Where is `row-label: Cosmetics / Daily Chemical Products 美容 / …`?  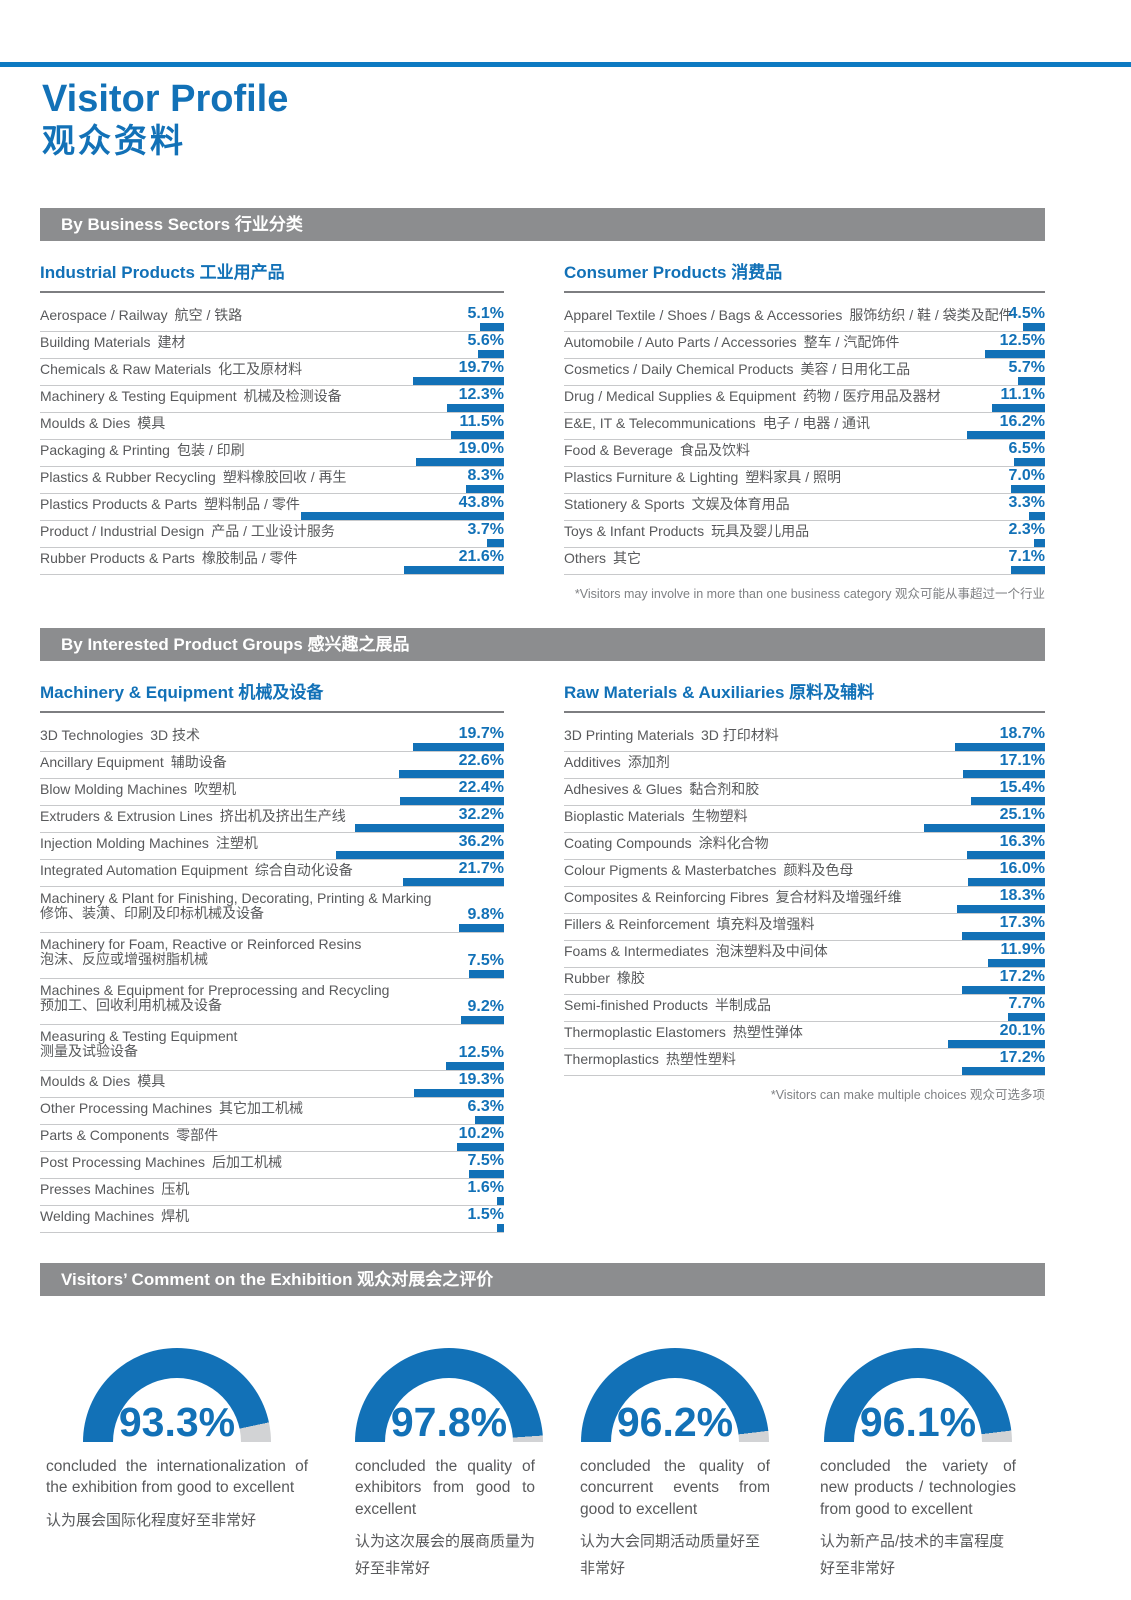 row-label: Cosmetics / Daily Chemical Products 美容 / … is located at coordinates (737, 369).